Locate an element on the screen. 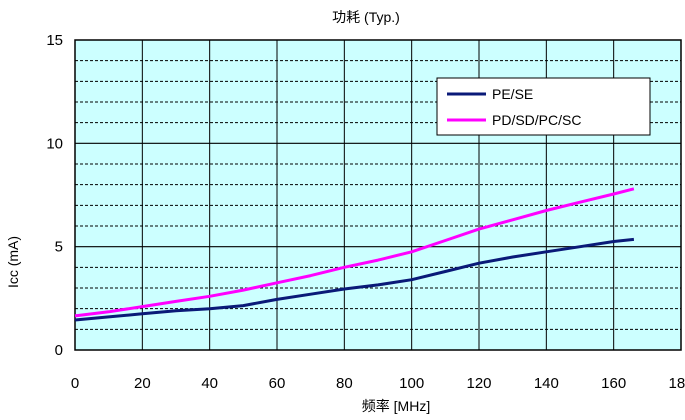 This screenshot has height=420, width=685. legend-label-pe-se: PE/SE is located at coordinates (512, 94).